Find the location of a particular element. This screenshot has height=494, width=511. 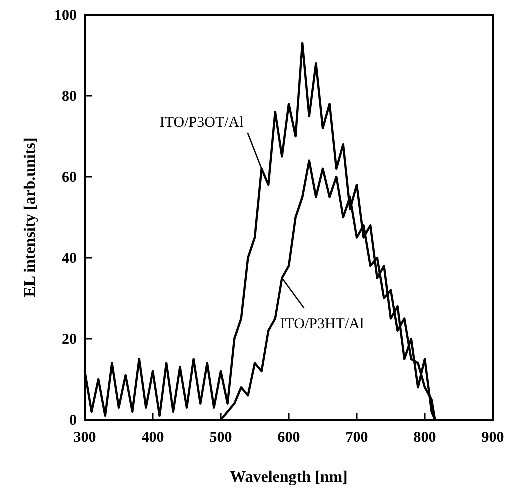

x-tick-label: 400 is located at coordinates (153, 438).